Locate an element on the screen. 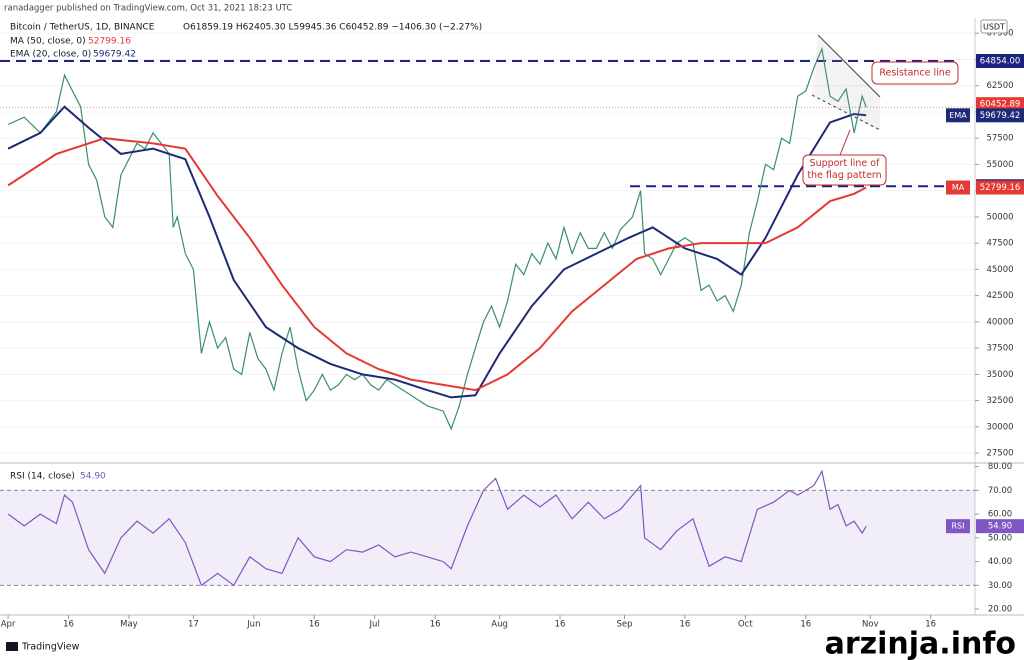 This screenshot has width=1024, height=660. support-pointer is located at coordinates (845, 142).